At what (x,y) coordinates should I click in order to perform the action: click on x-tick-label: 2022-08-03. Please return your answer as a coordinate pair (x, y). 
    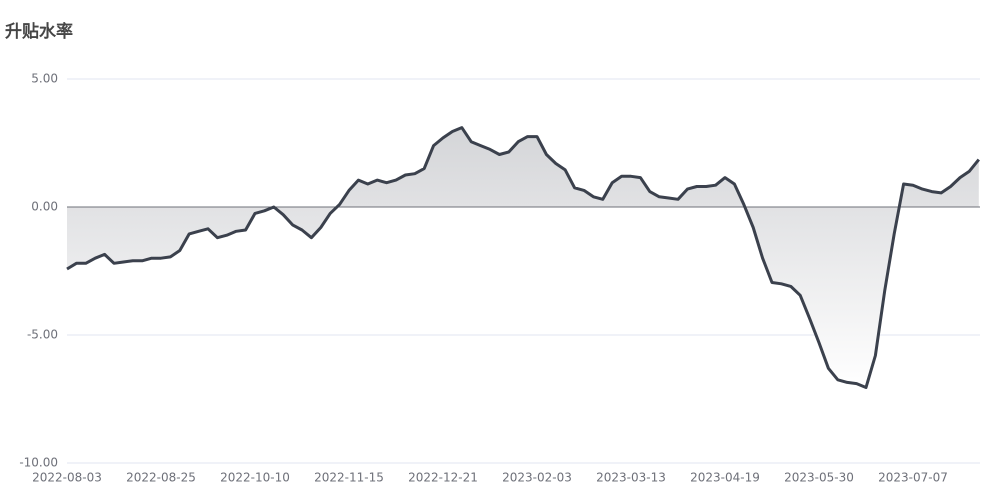
    Looking at the image, I should click on (67, 478).